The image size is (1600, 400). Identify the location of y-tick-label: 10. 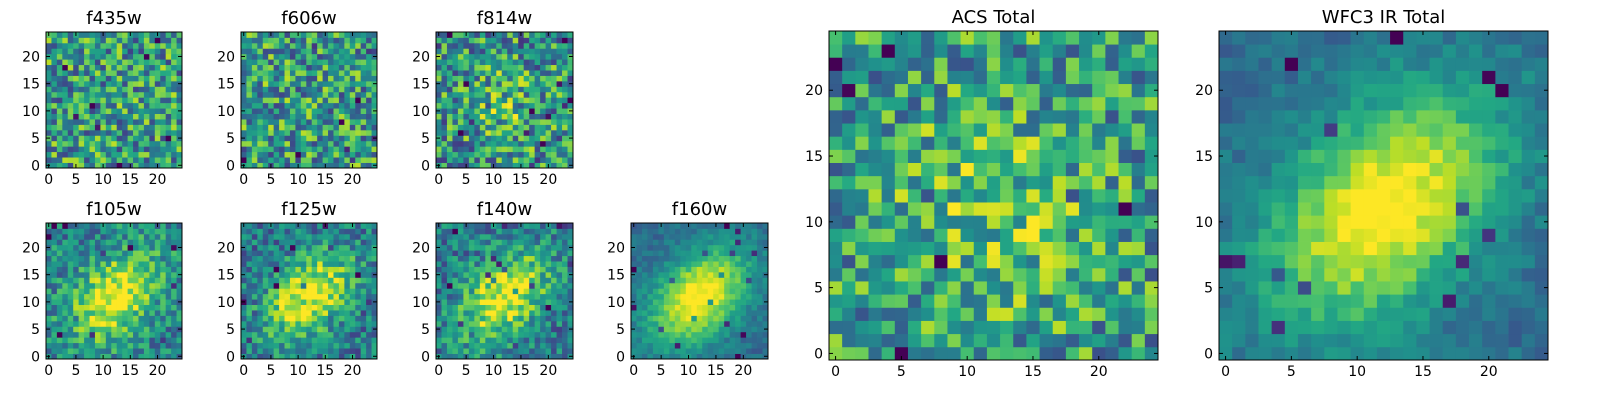
(226, 303).